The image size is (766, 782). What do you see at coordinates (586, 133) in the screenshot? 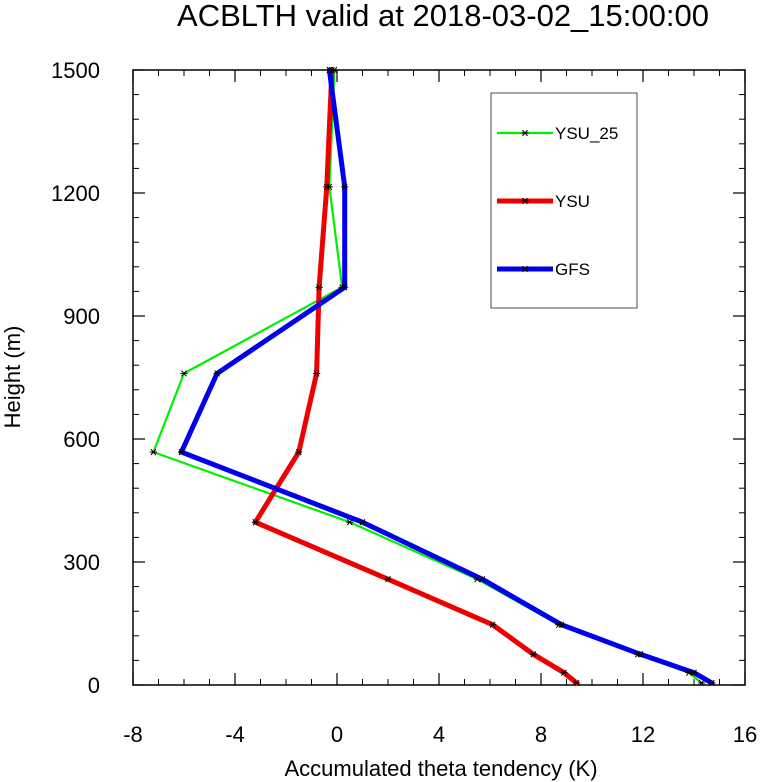
I see `legend-label-ysu_25: YSU_25` at bounding box center [586, 133].